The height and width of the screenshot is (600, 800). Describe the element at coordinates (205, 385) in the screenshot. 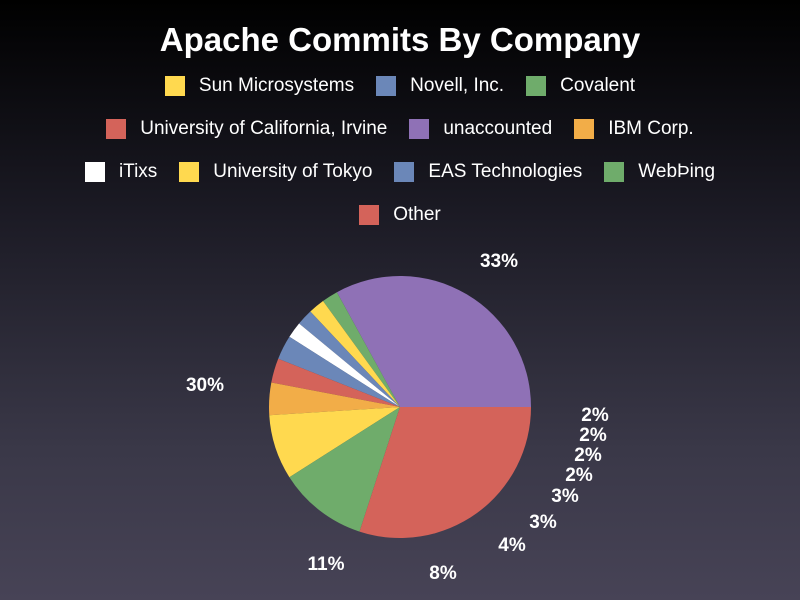

I see `slice-percent-label: 30%` at that location.